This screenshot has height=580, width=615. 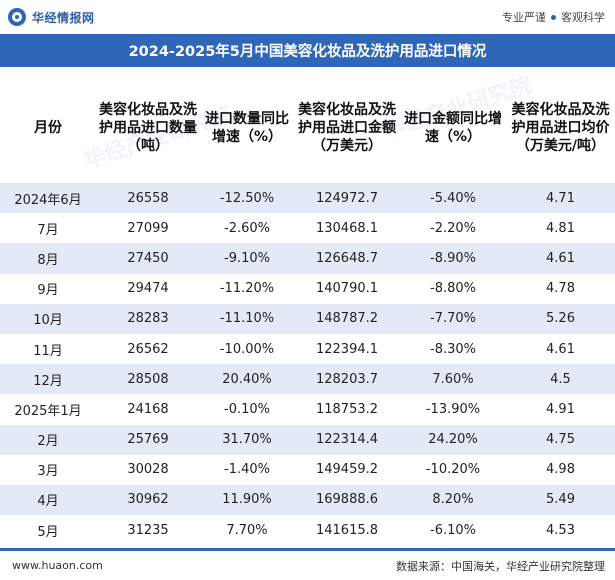 I want to click on table-row: 4月 30962 11.90% 169888.6 8.20% 5.49, so click(x=307, y=500).